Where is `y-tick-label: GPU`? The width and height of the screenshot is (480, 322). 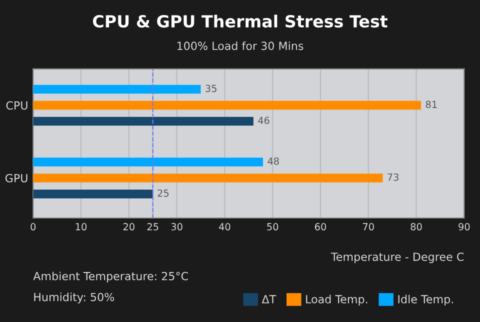
y-tick-label: GPU is located at coordinates (16, 178).